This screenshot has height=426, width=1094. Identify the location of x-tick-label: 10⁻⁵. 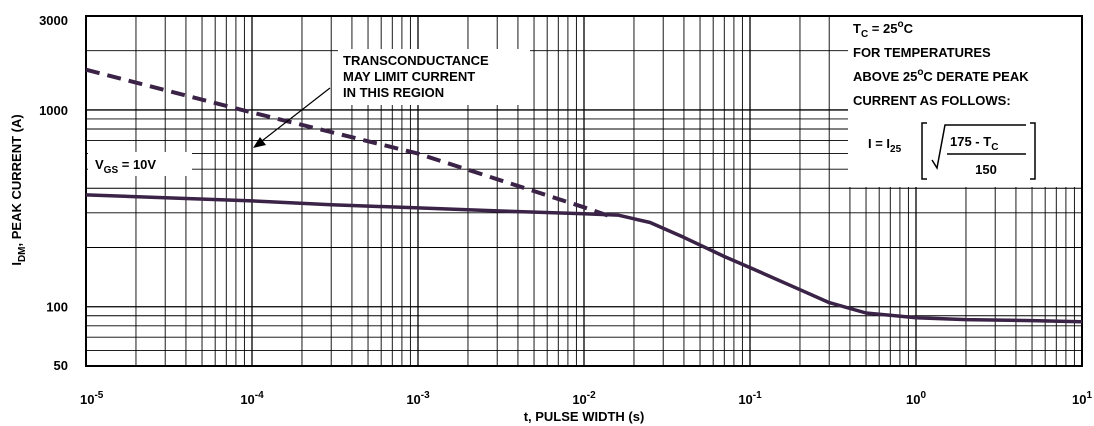
(92, 398).